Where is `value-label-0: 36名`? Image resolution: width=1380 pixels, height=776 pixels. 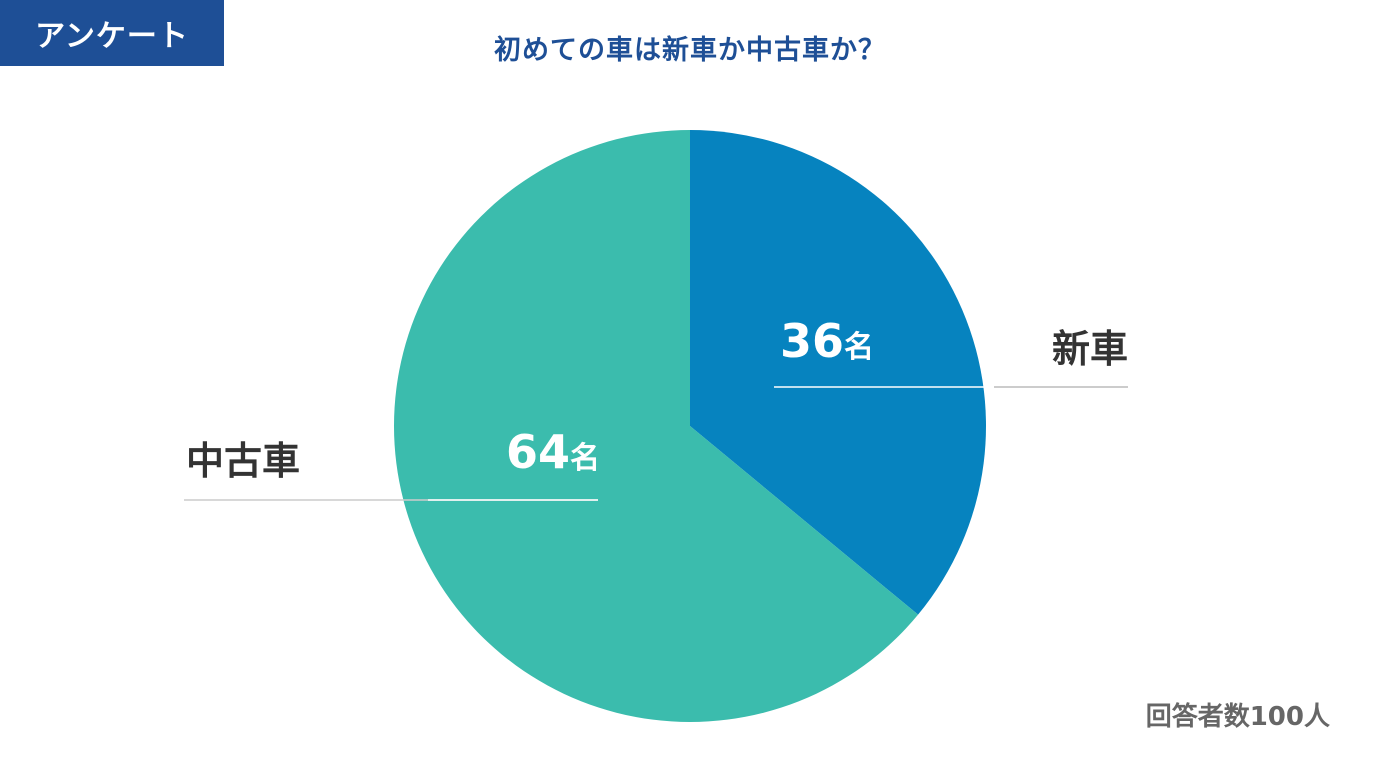 value-label-0: 36名 is located at coordinates (827, 341).